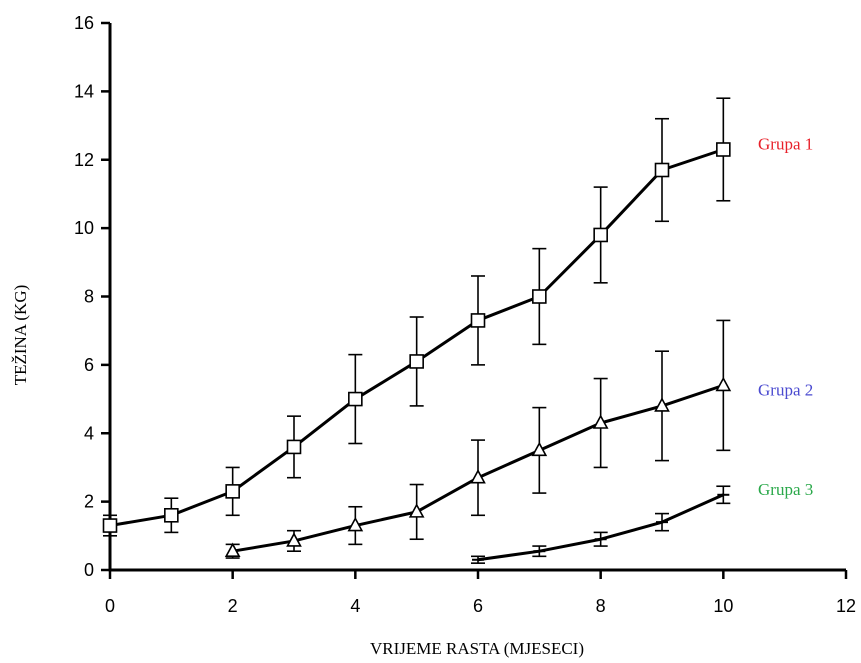 The height and width of the screenshot is (663, 861). I want to click on x-ticks: 0 2 4 6 8 10 12, so click(480, 593).